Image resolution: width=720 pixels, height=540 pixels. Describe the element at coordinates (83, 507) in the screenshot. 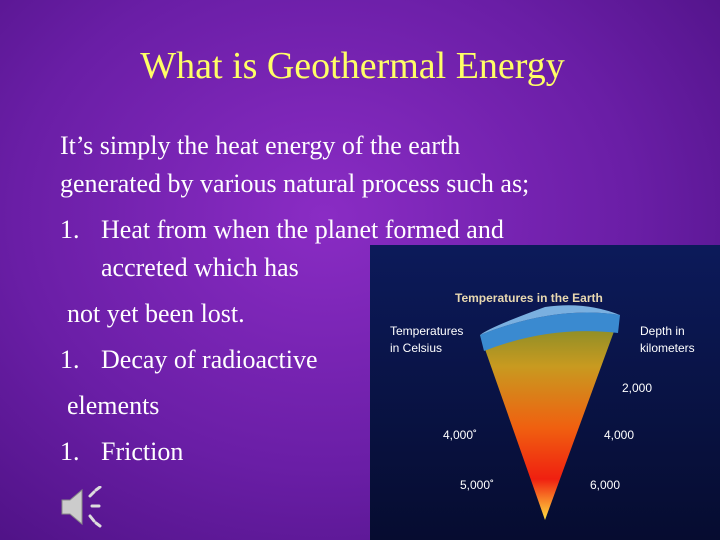

I see `speaker-icon` at that location.